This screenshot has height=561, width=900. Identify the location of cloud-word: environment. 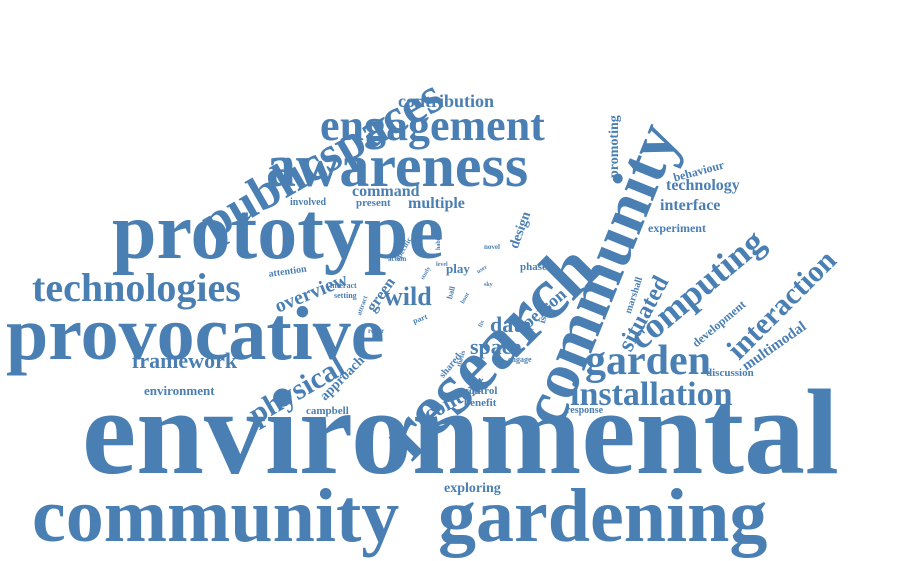
(179, 390).